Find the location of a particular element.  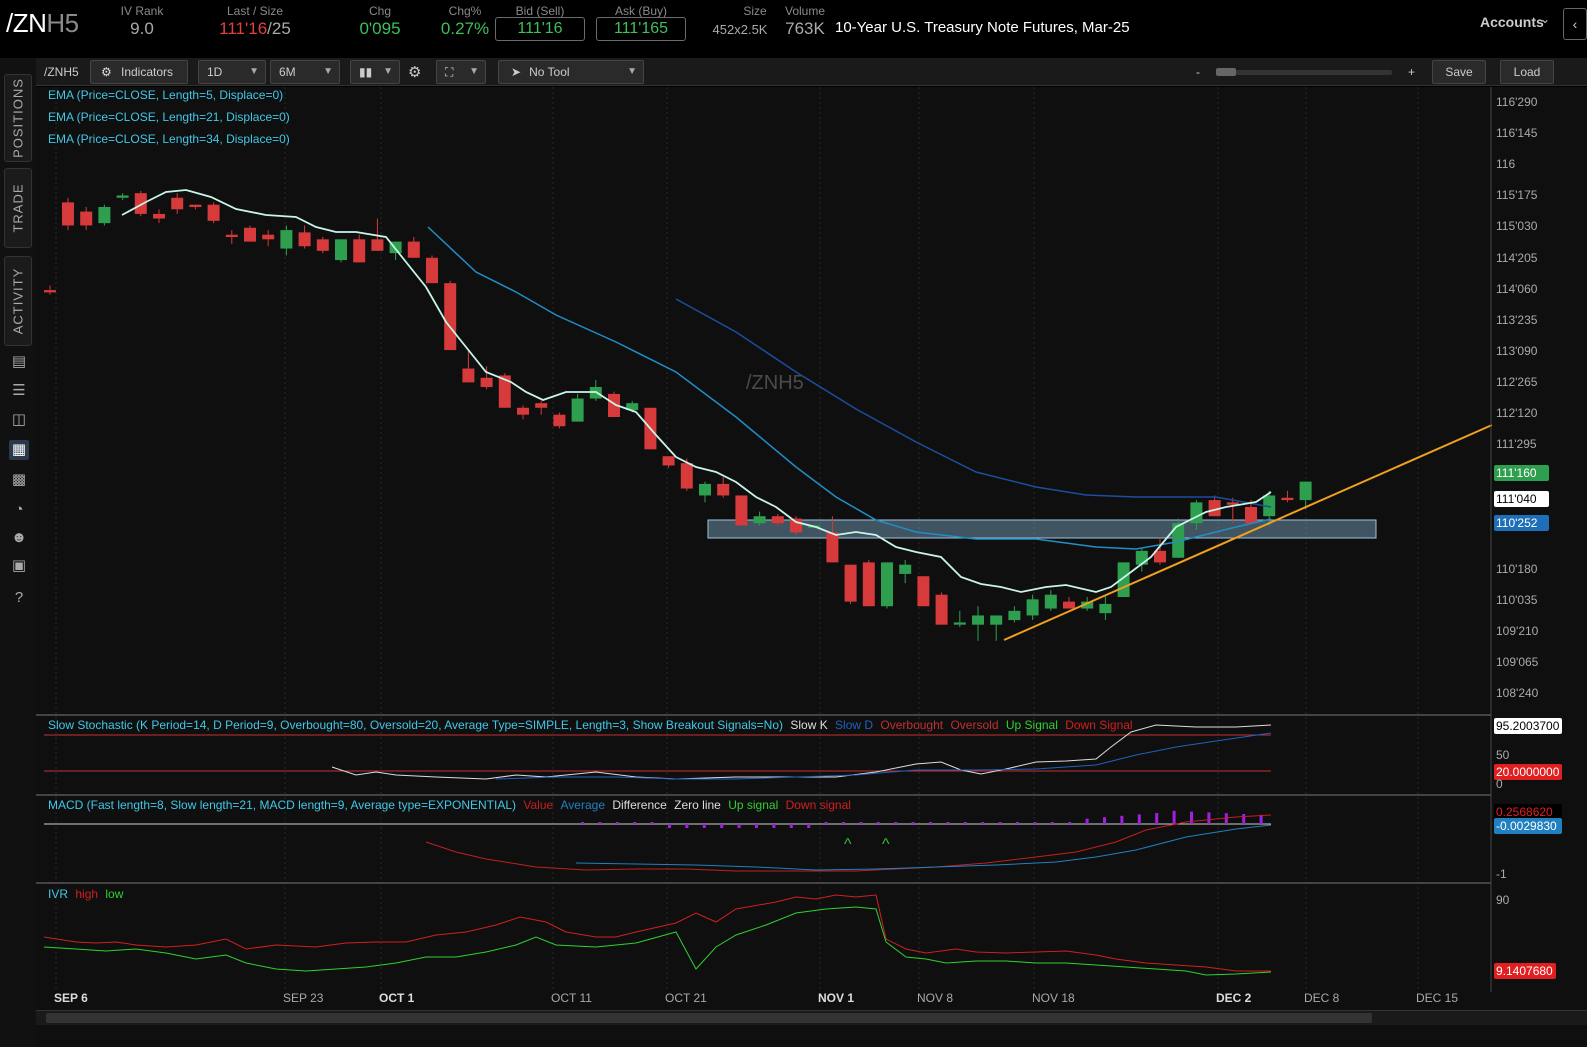

charts-icon: ▦ is located at coordinates (19, 450).